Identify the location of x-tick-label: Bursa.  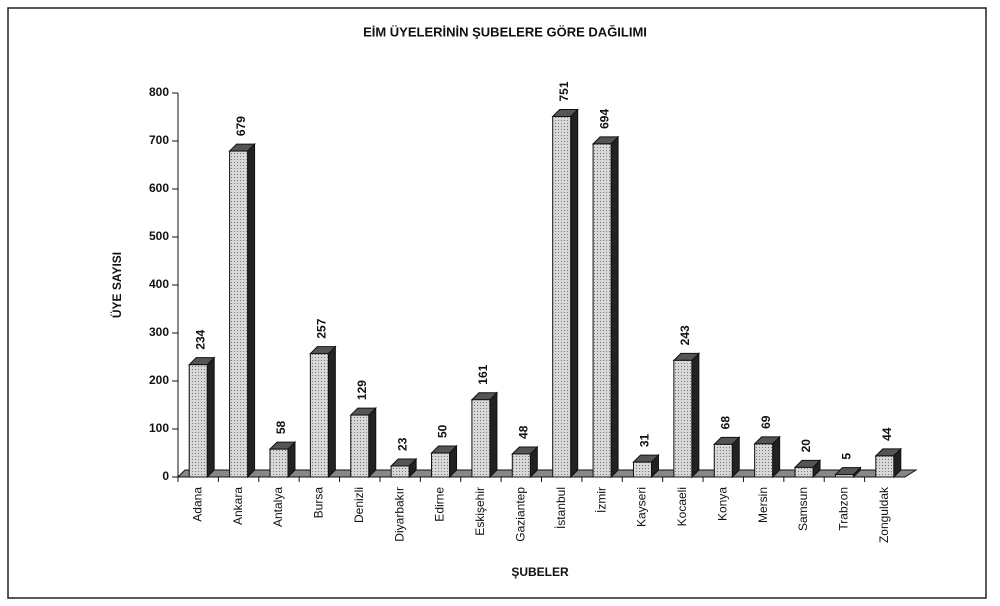
(319, 503).